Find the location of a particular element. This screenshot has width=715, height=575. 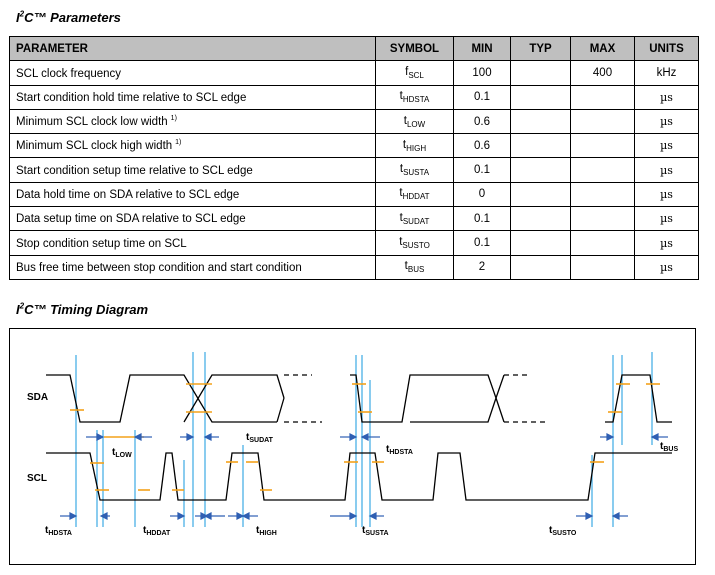

parameter-text: SCL clock frequency is located at coordinates (69, 73).